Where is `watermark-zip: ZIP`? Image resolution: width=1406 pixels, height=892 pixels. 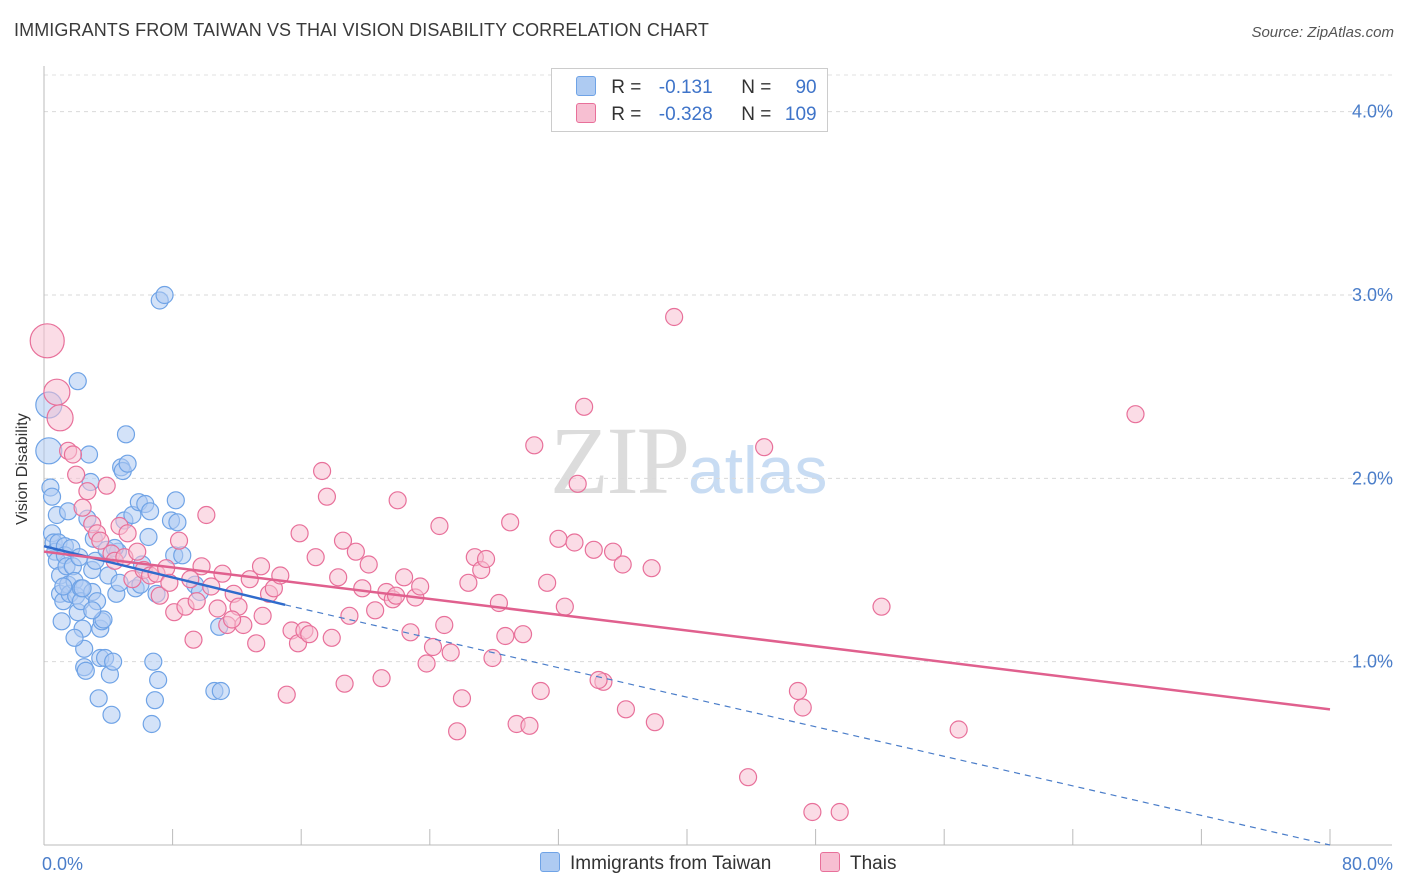 watermark-zip: ZIP is located at coordinates (620, 460).